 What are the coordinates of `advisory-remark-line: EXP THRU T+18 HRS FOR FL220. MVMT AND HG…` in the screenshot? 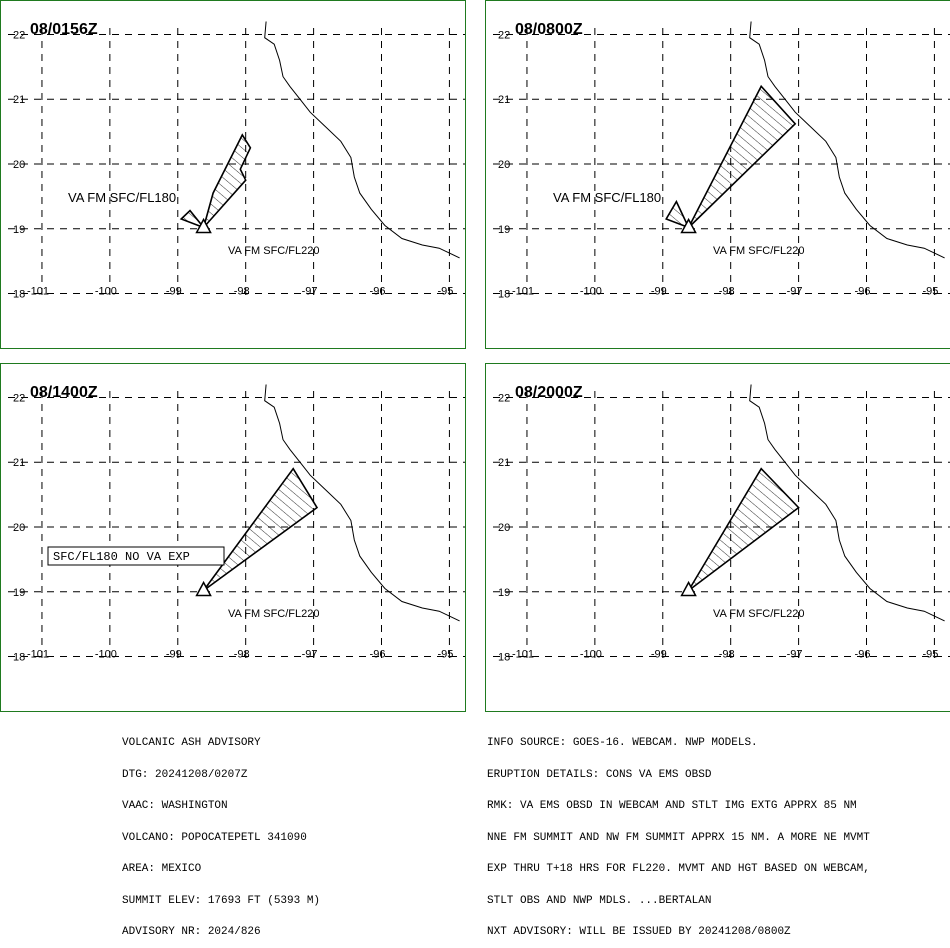 It's located at (678, 869).